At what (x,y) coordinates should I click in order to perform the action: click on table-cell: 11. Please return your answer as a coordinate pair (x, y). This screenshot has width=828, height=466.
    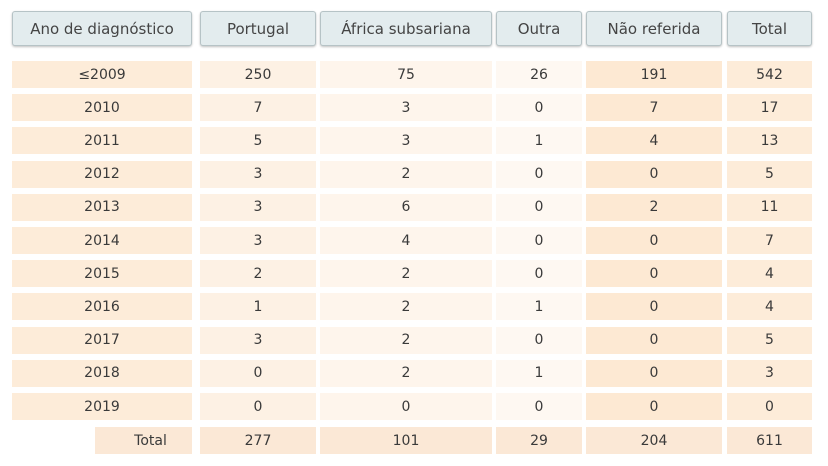
    Looking at the image, I should click on (769, 207).